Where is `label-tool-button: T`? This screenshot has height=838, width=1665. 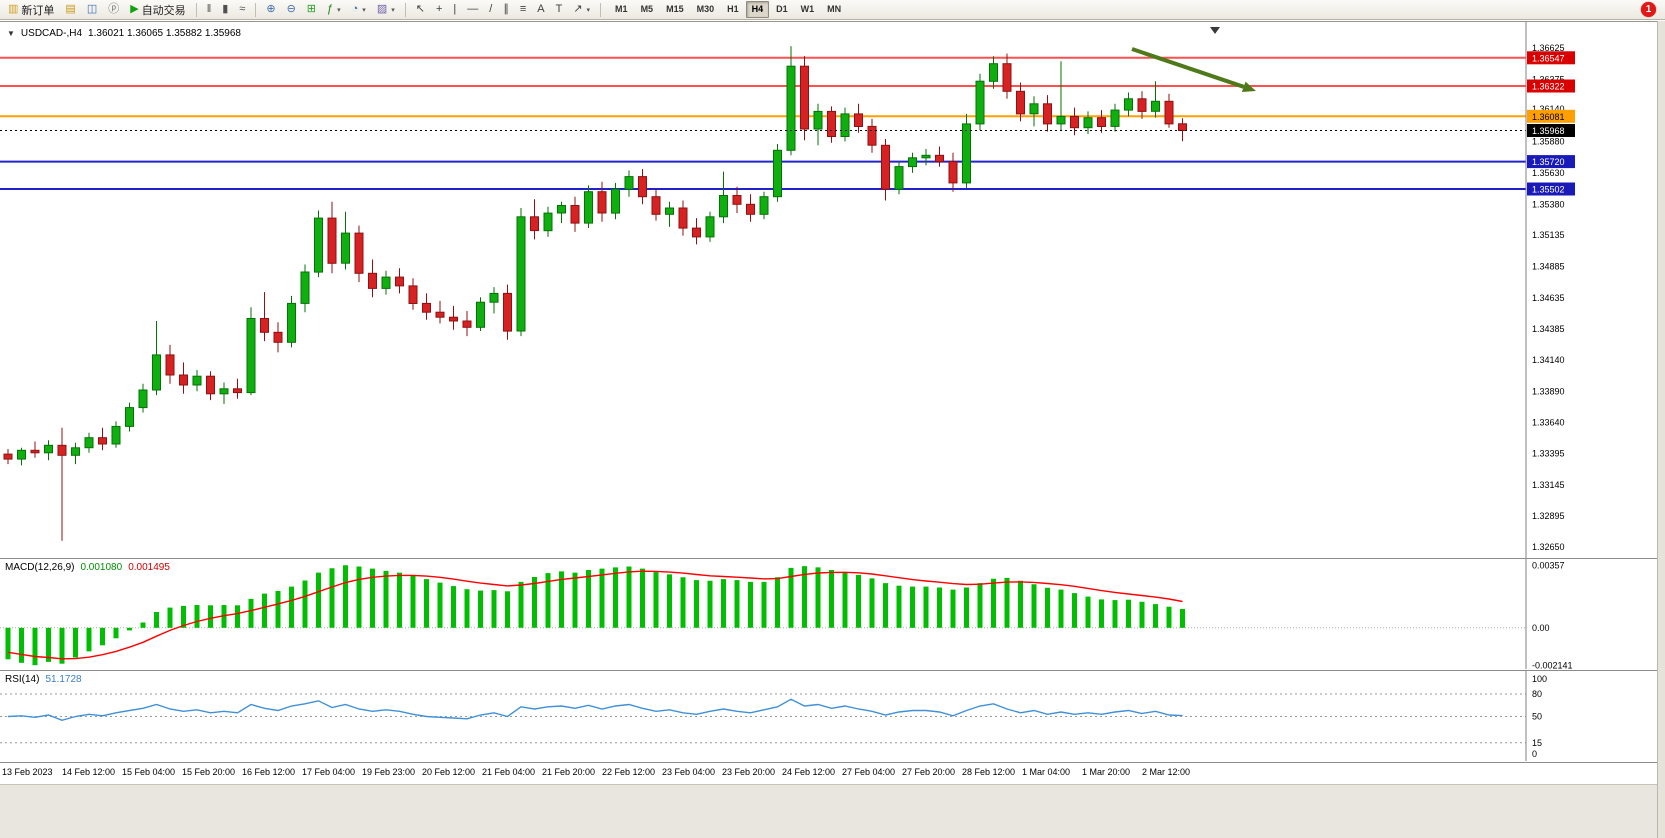
label-tool-button: T is located at coordinates (559, 9).